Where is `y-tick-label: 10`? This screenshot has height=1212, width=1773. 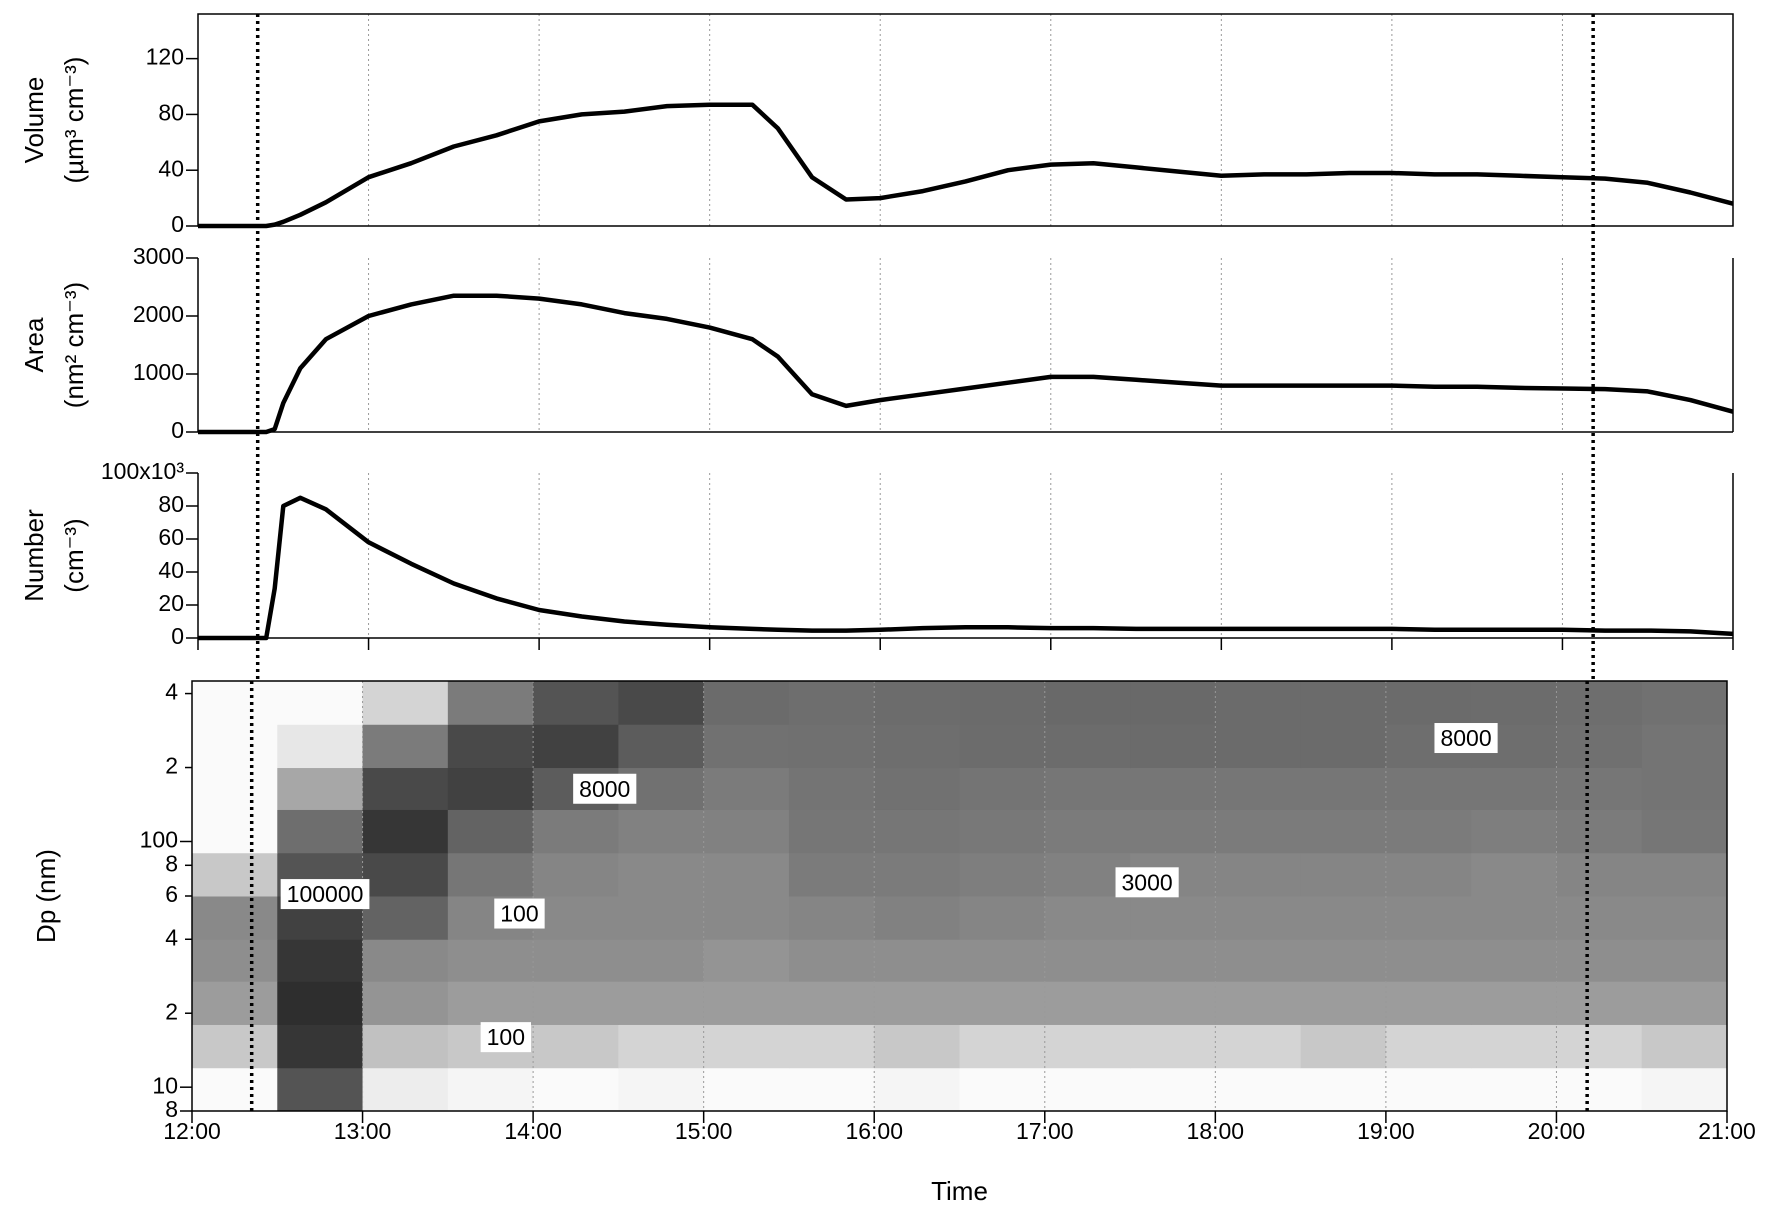
y-tick-label: 10 is located at coordinates (165, 1085).